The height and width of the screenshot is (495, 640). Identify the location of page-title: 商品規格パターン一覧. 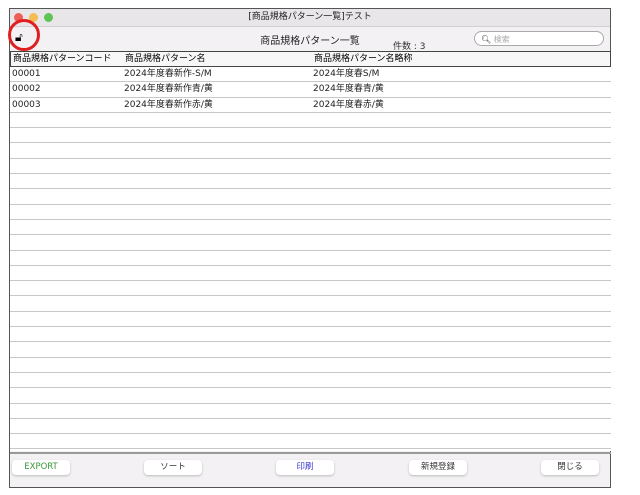
(310, 41).